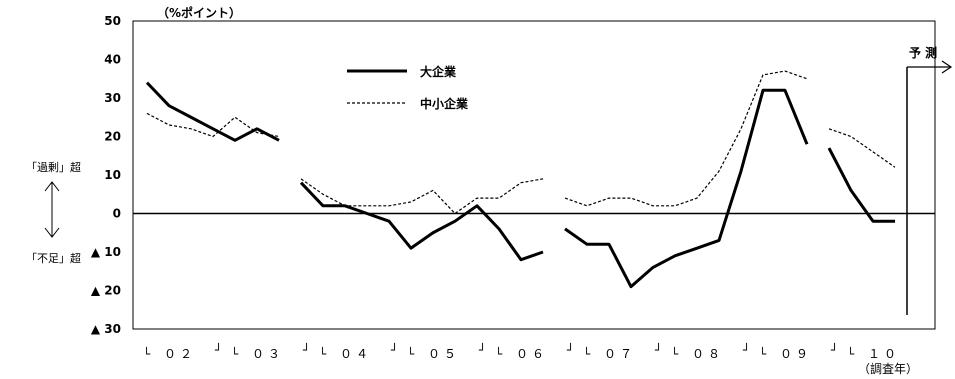  What do you see at coordinates (112, 21) in the screenshot?
I see `y-tick-label: 50` at bounding box center [112, 21].